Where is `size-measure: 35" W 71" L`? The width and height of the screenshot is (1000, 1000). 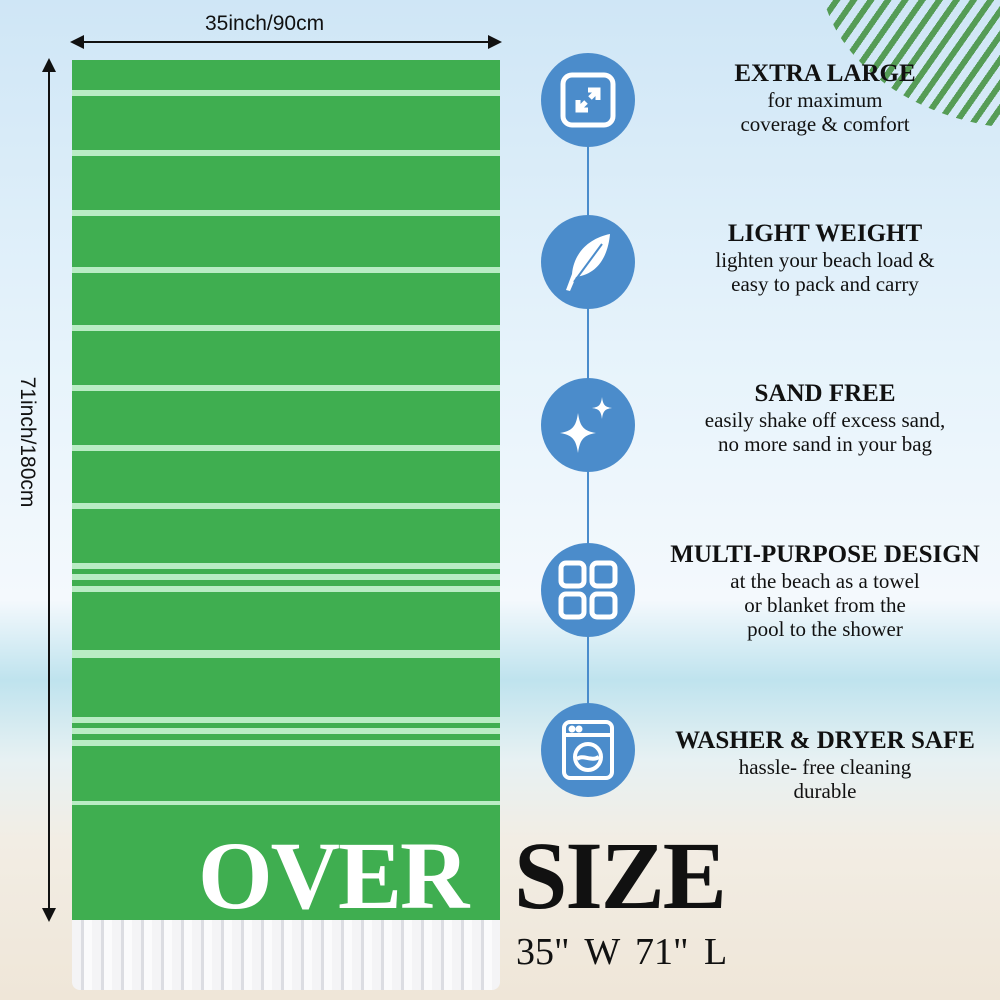
size-measure: 35" W 71" L is located at coordinates (622, 952).